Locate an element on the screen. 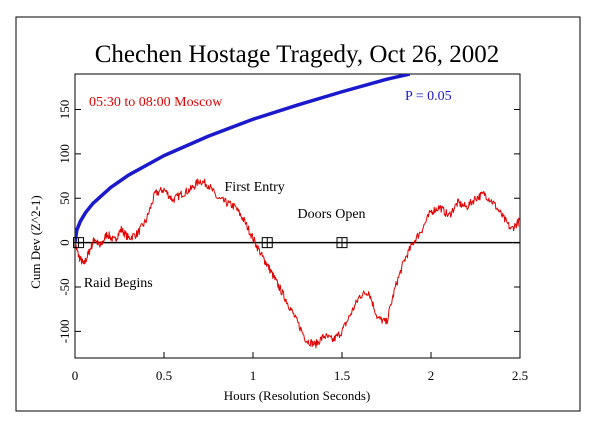 The image size is (596, 427). time-range-subtitle: 05:30 to 08:00 Moscow is located at coordinates (156, 102).